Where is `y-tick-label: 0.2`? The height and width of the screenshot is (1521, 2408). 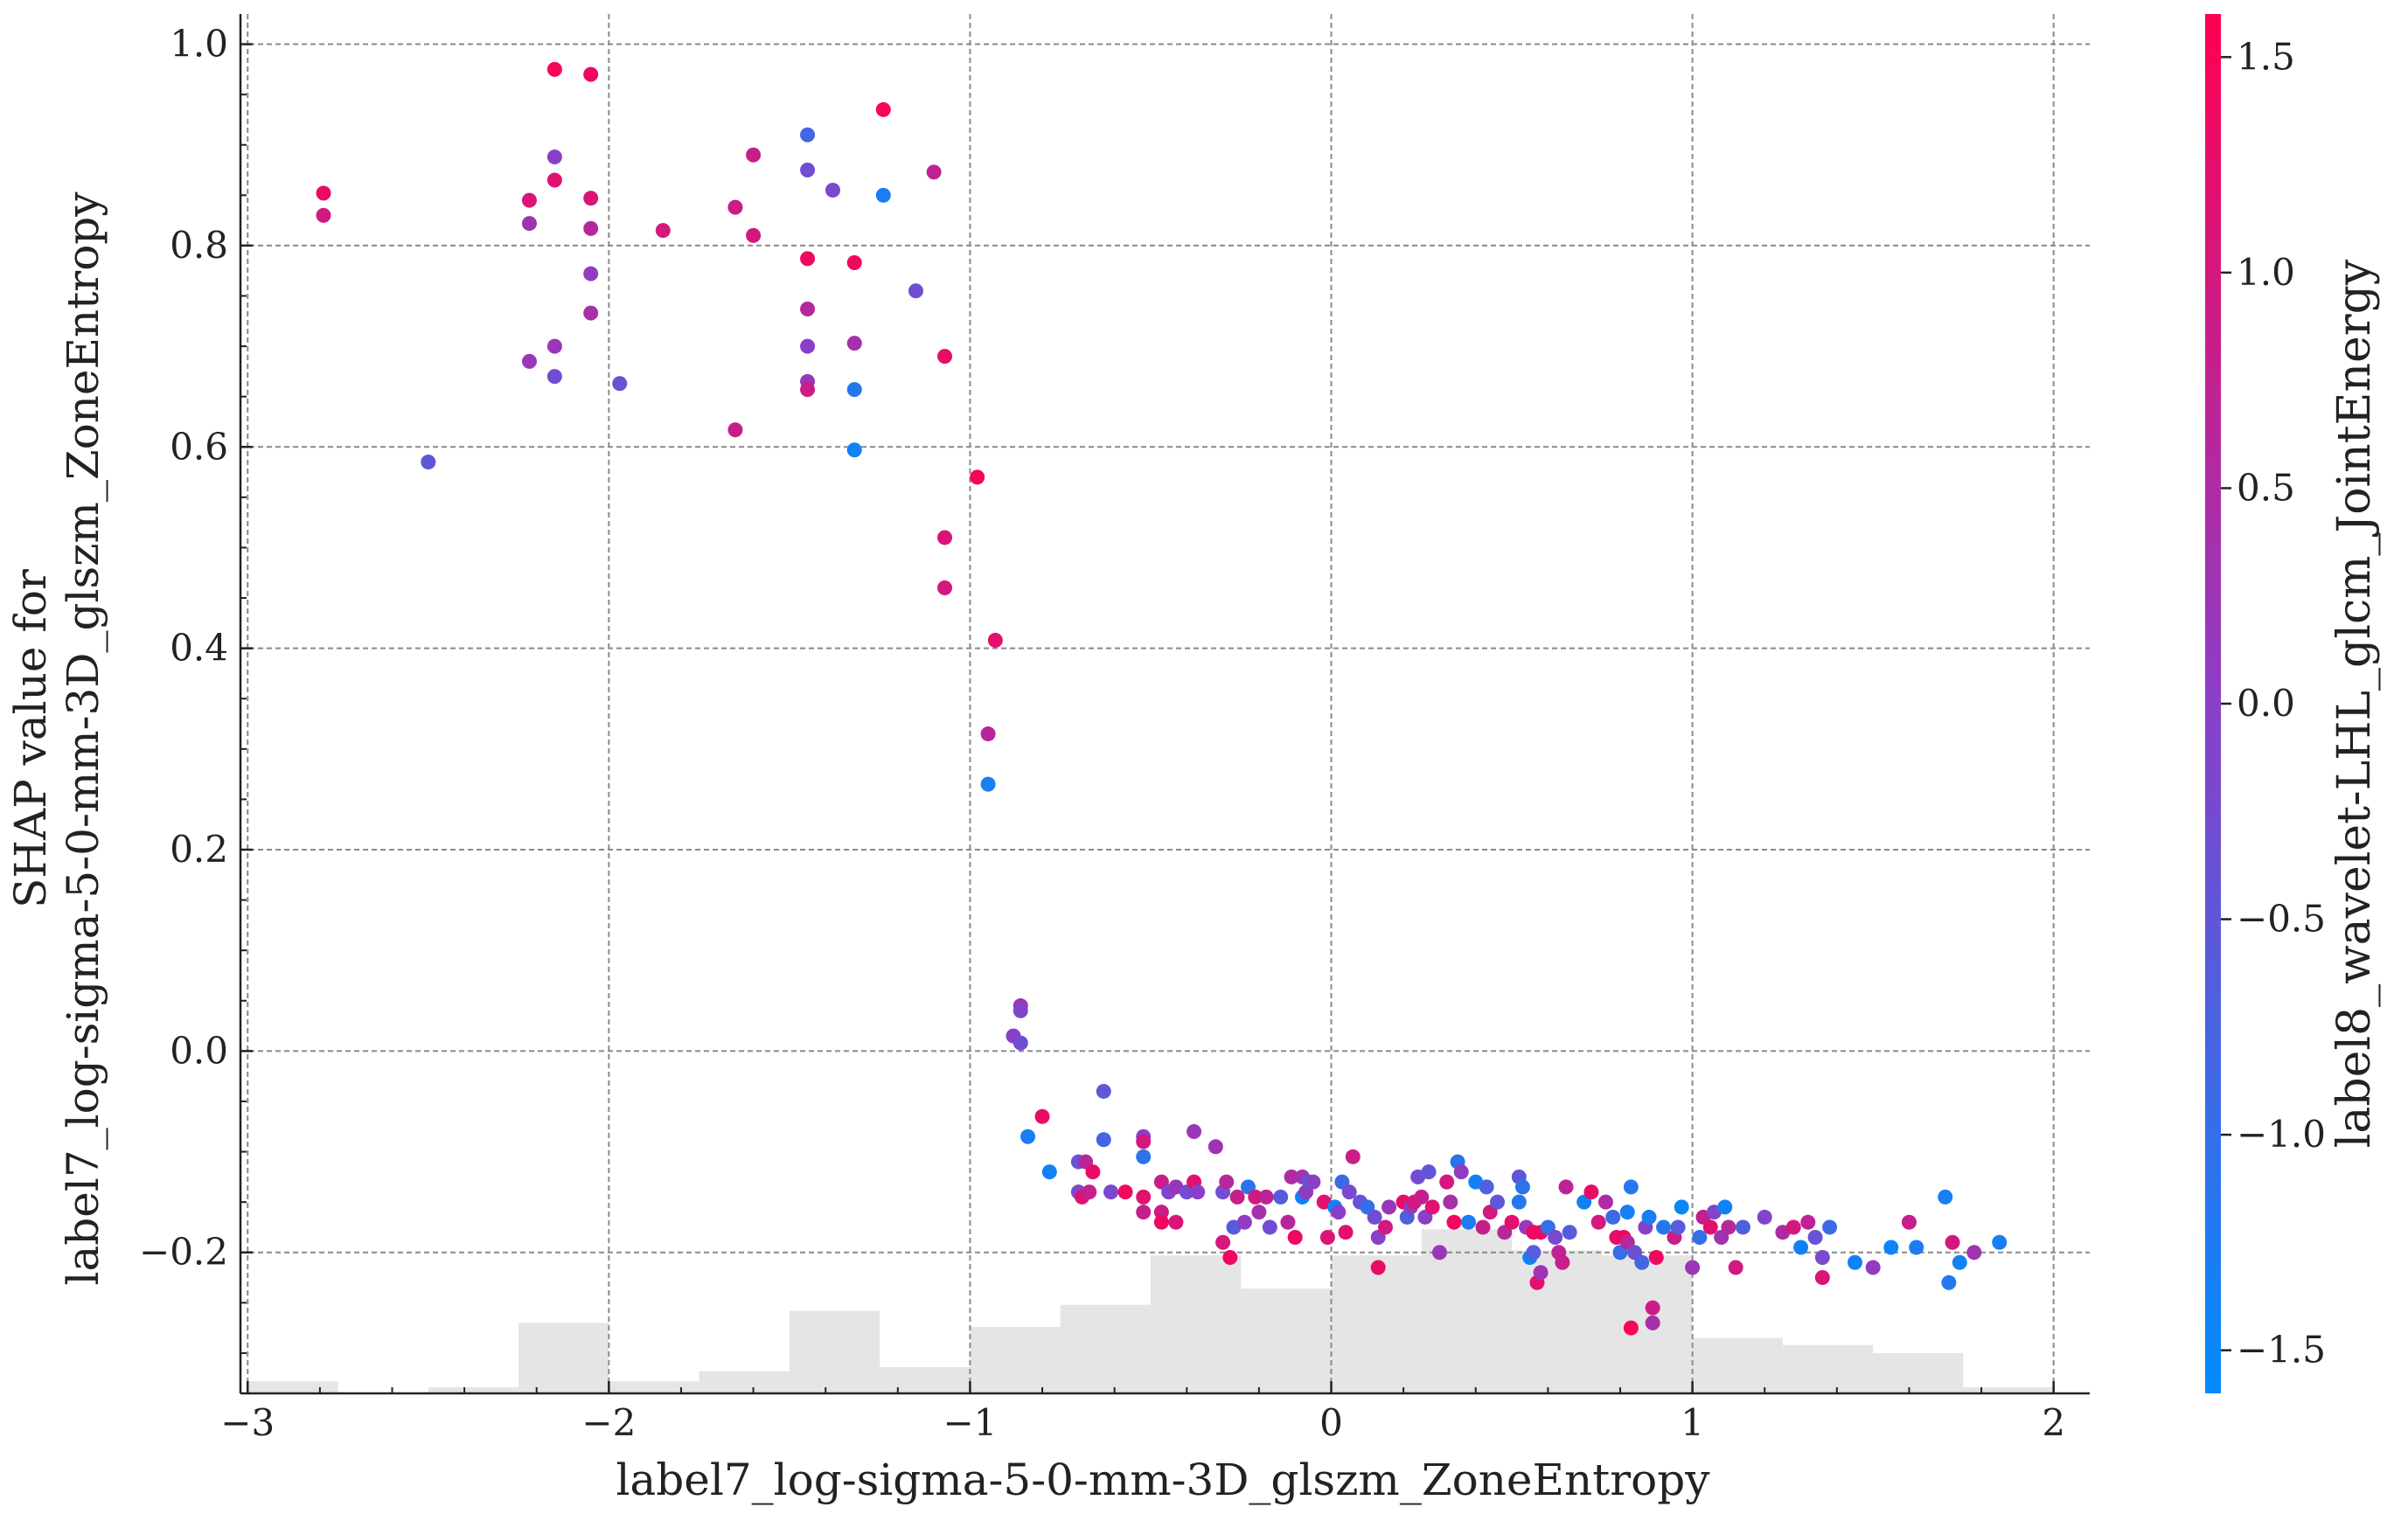 y-tick-label: 0.2 is located at coordinates (199, 850).